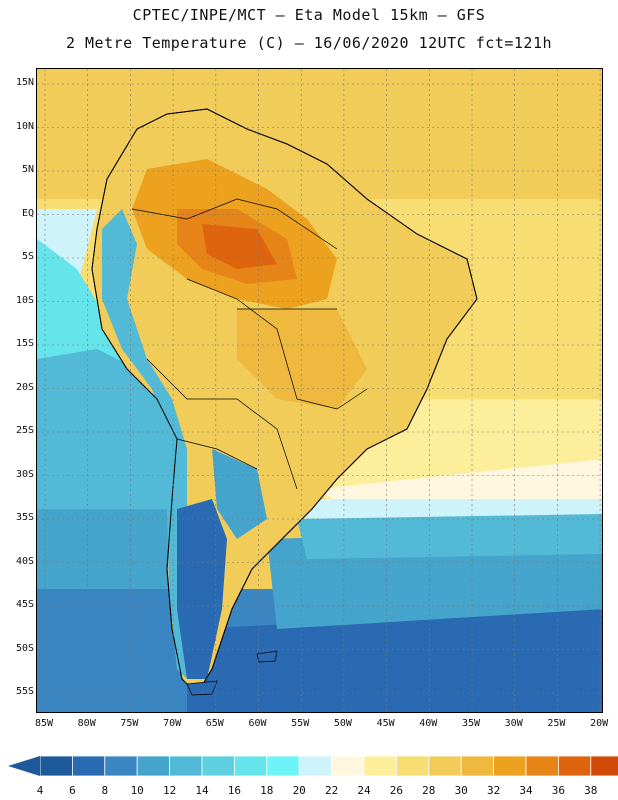  What do you see at coordinates (493, 790) in the screenshot?
I see `colorbar-tick-label: 32` at bounding box center [493, 790].